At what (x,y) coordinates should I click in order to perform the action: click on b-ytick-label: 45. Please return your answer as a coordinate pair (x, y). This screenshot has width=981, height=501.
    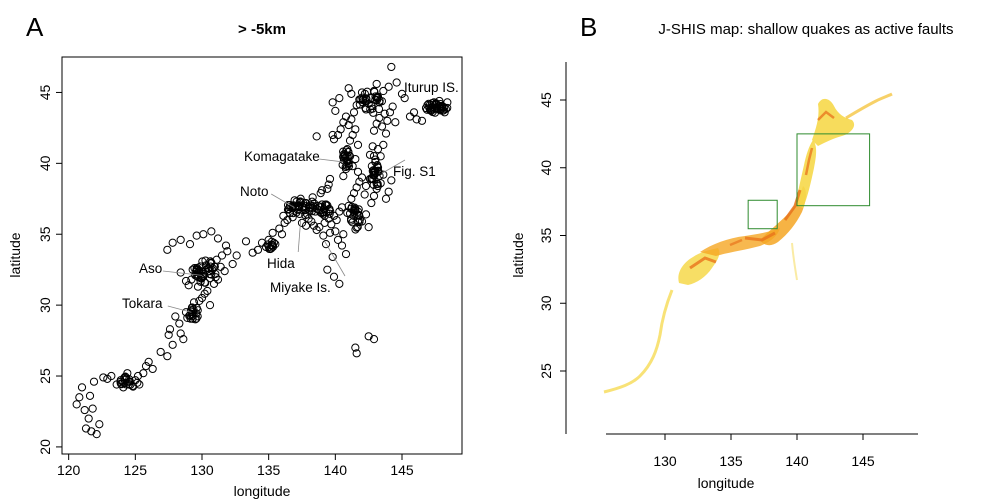
    Looking at the image, I should click on (546, 100).